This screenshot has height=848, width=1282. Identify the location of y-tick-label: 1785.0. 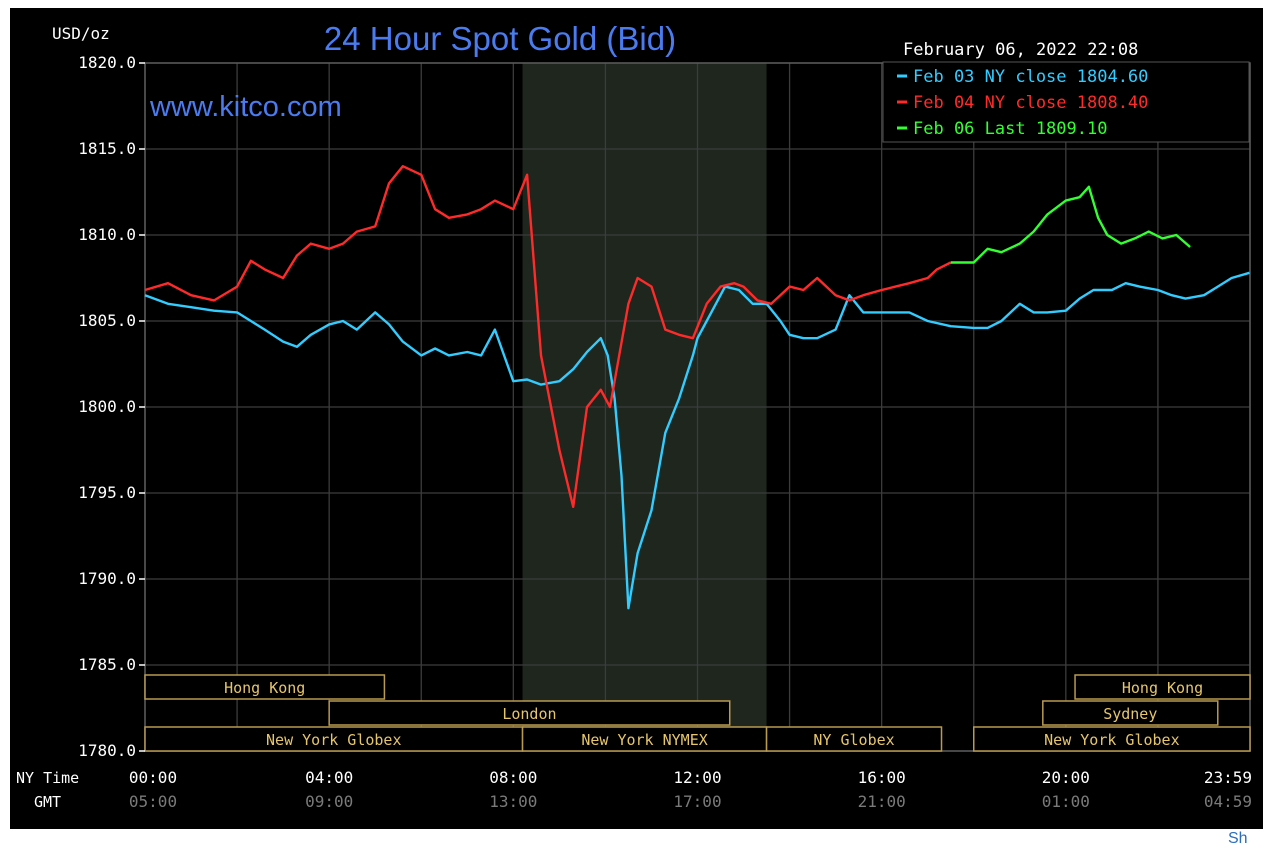
(107, 664).